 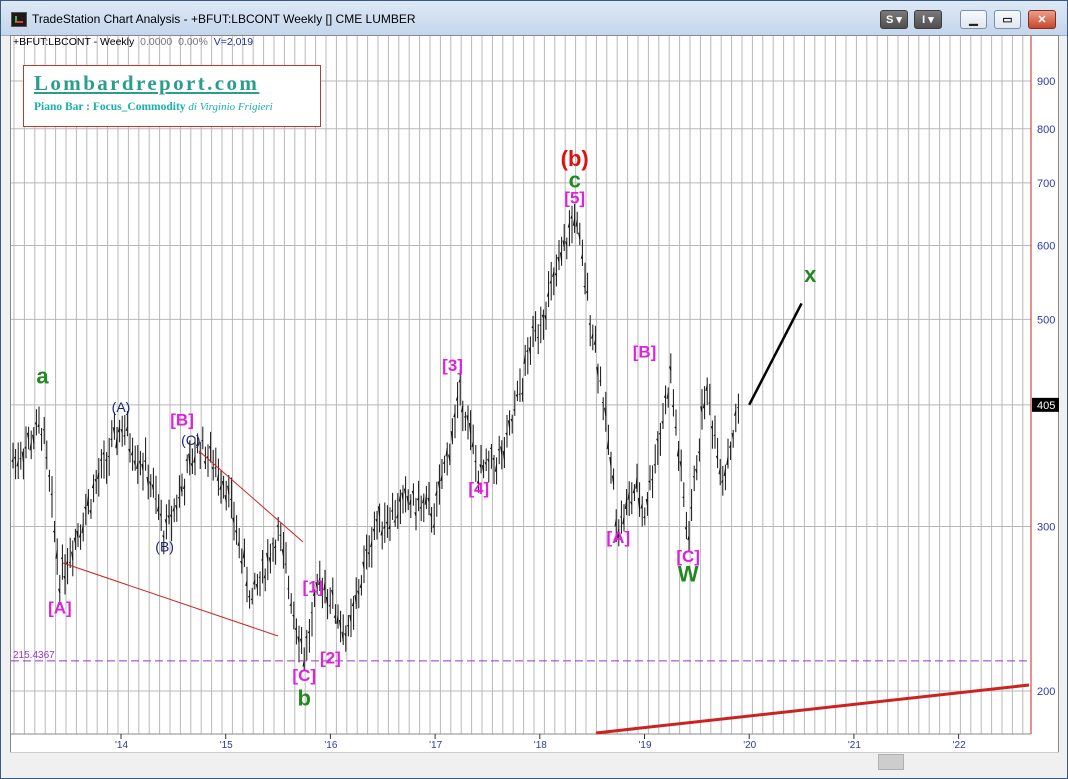 I want to click on i-menu-button: I ▾, so click(x=928, y=19).